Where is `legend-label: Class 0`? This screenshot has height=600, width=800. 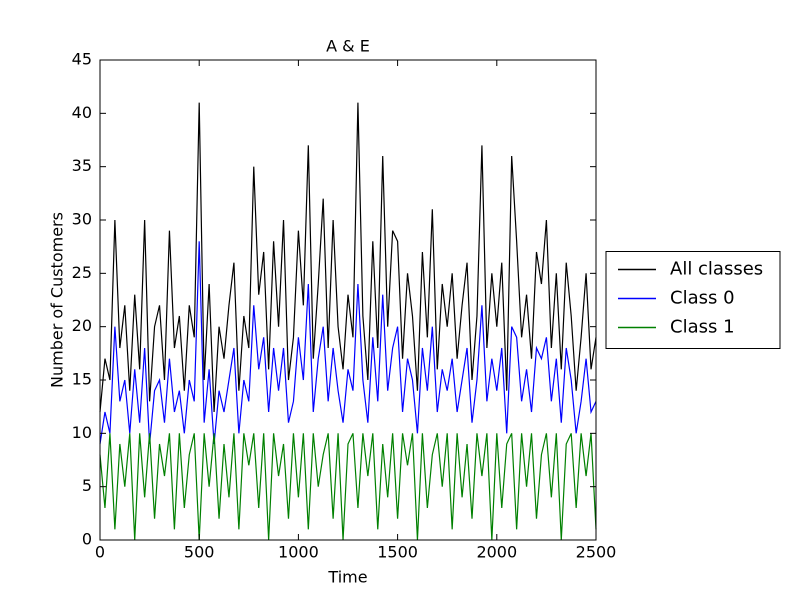
legend-label: Class 0 is located at coordinates (702, 298).